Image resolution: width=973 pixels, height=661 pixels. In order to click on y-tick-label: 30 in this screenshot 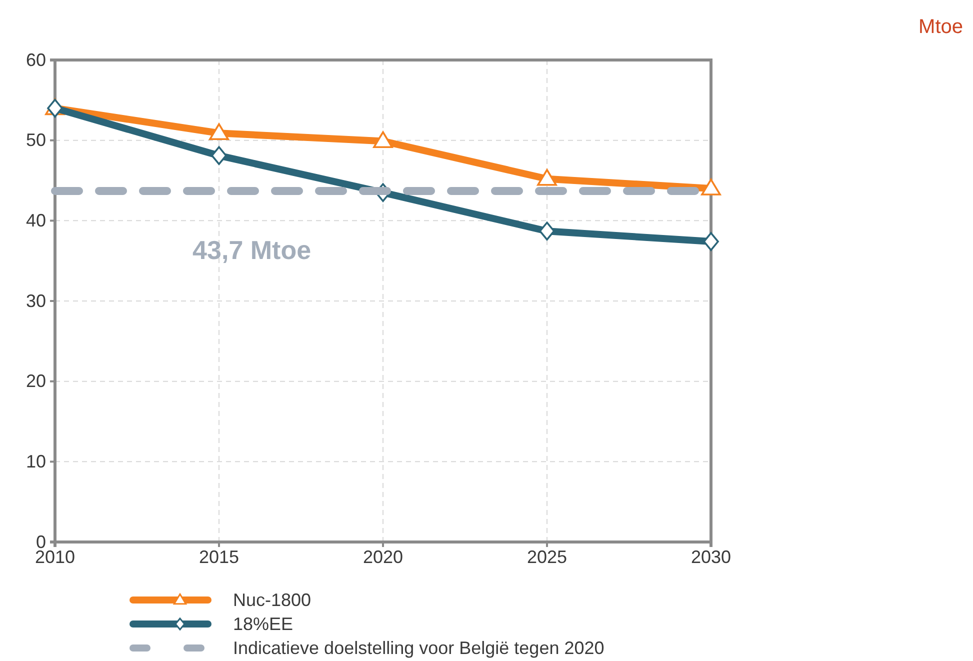, I will do `click(36, 300)`.